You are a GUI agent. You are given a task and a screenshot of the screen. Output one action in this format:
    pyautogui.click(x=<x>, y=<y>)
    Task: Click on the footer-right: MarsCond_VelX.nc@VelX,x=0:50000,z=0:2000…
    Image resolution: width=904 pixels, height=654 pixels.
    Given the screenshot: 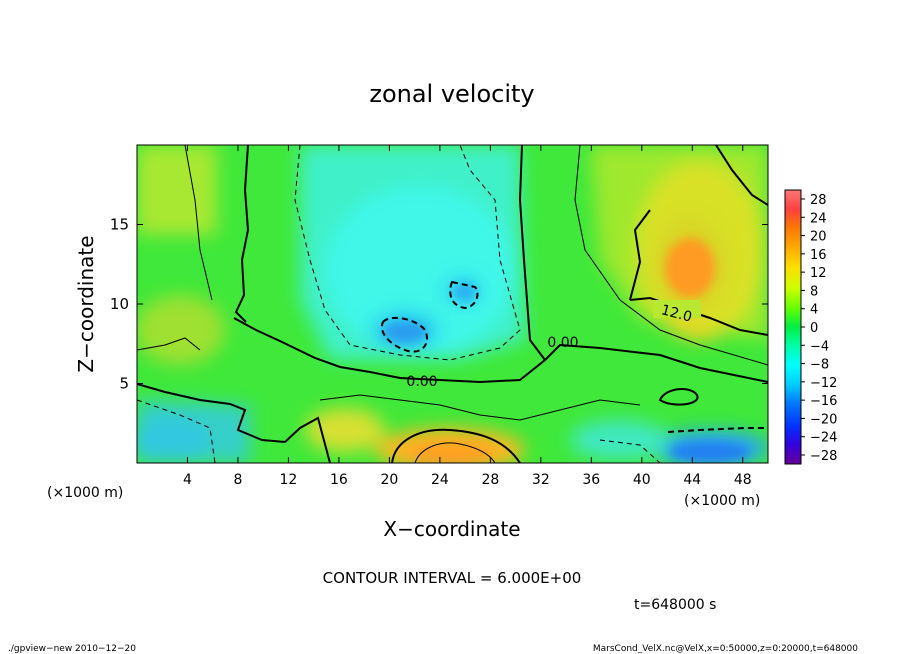 What is the action you would take?
    pyautogui.click(x=725, y=649)
    